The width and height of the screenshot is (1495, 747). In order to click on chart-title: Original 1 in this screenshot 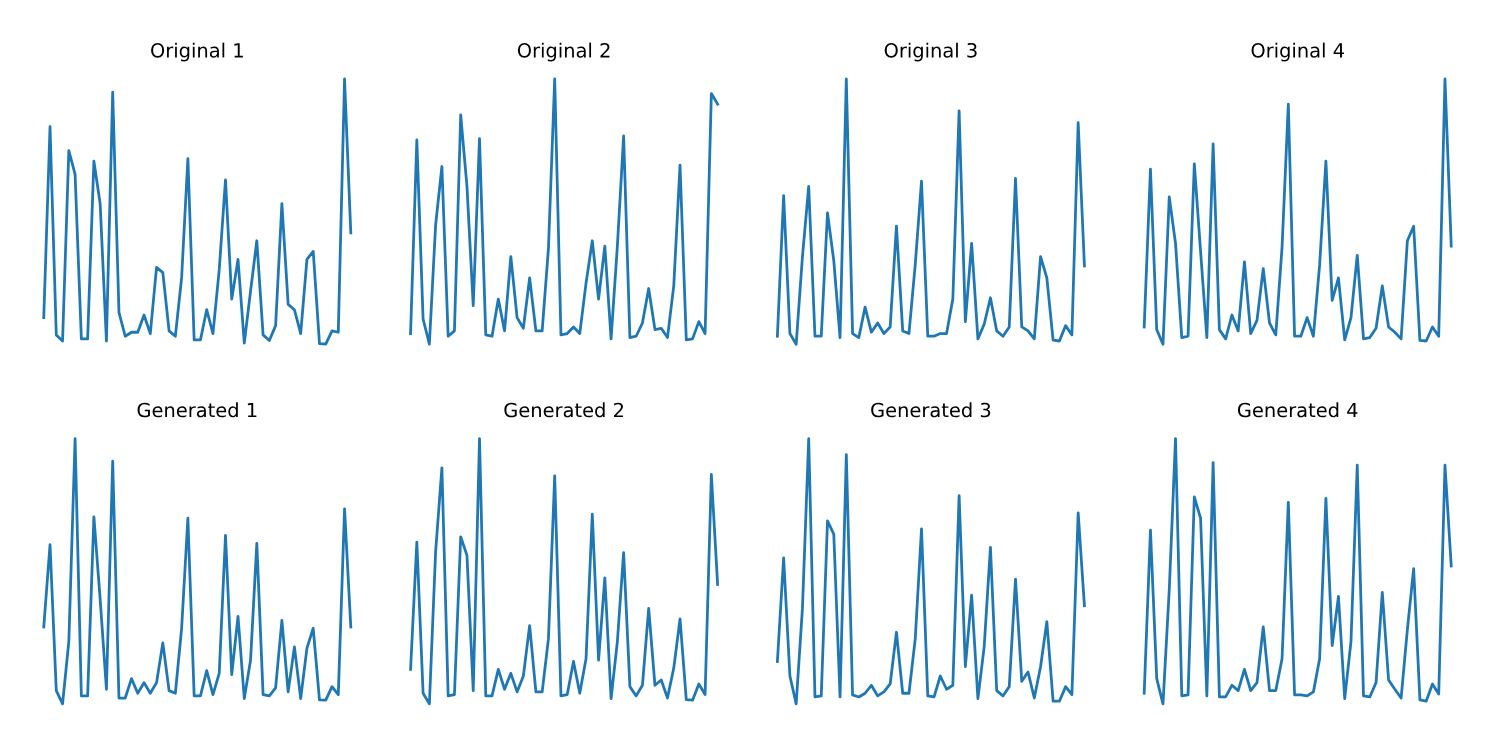, I will do `click(197, 52)`.